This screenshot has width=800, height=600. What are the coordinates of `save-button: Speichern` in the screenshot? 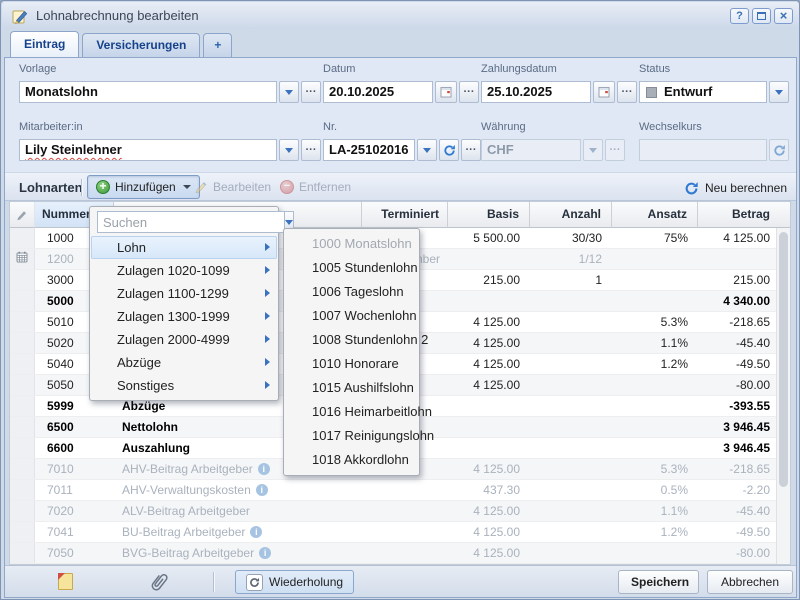 It's located at (658, 582).